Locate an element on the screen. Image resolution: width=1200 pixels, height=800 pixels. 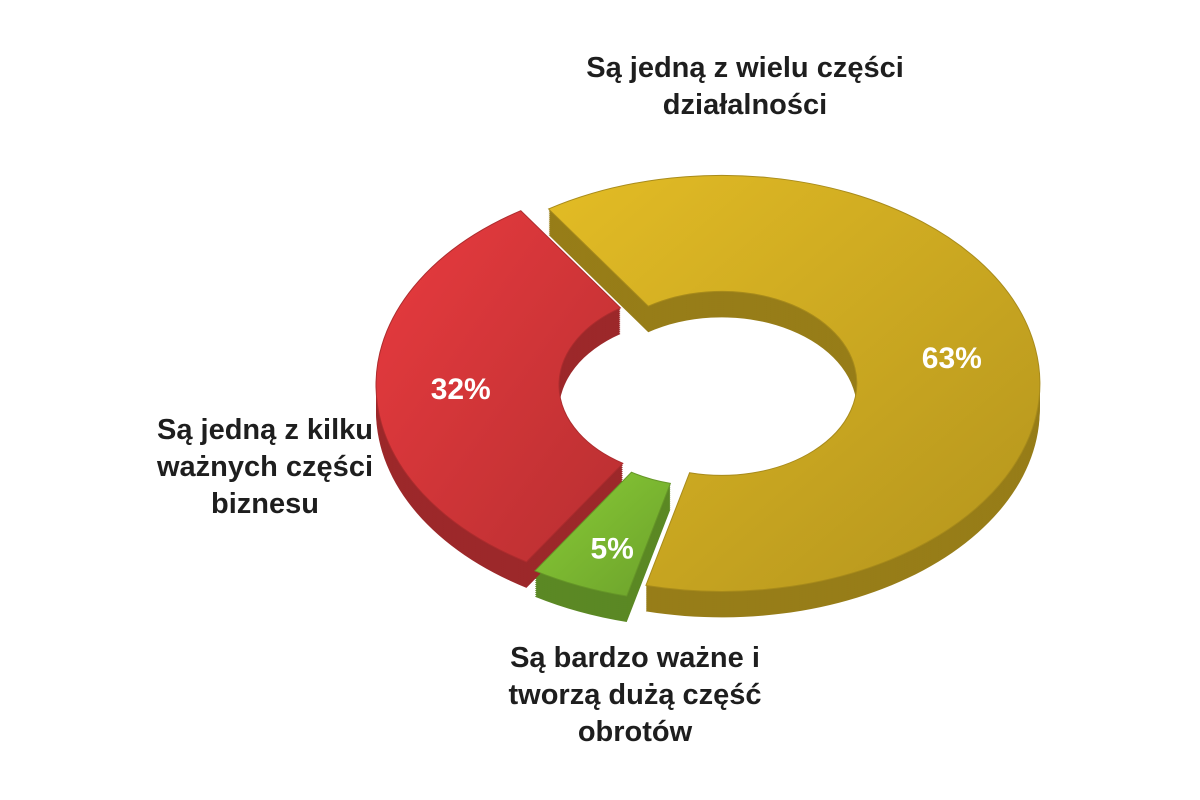
category-label: Są jedną z wielu części działalności is located at coordinates (745, 86).